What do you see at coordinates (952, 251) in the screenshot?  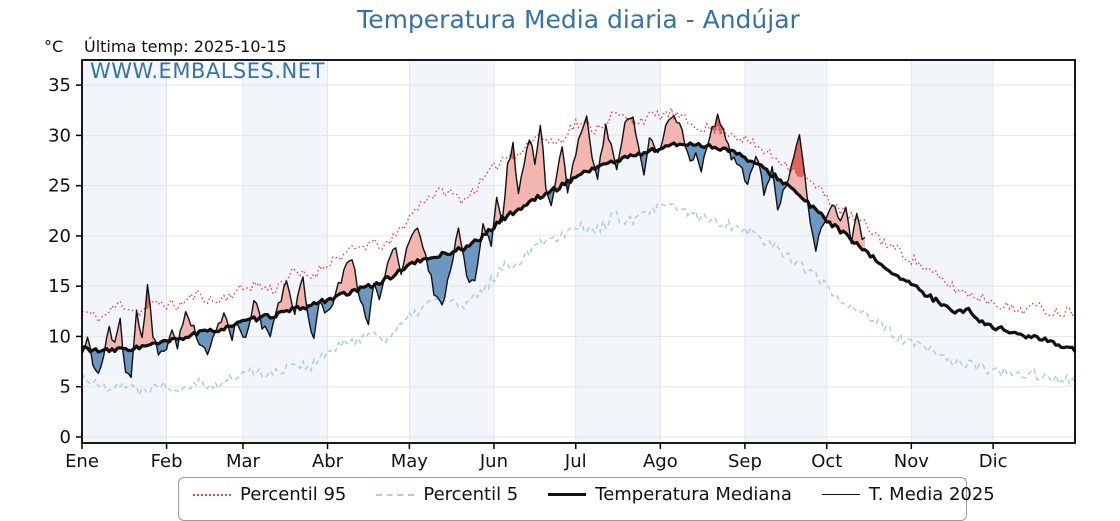 I see `month-band-nov` at bounding box center [952, 251].